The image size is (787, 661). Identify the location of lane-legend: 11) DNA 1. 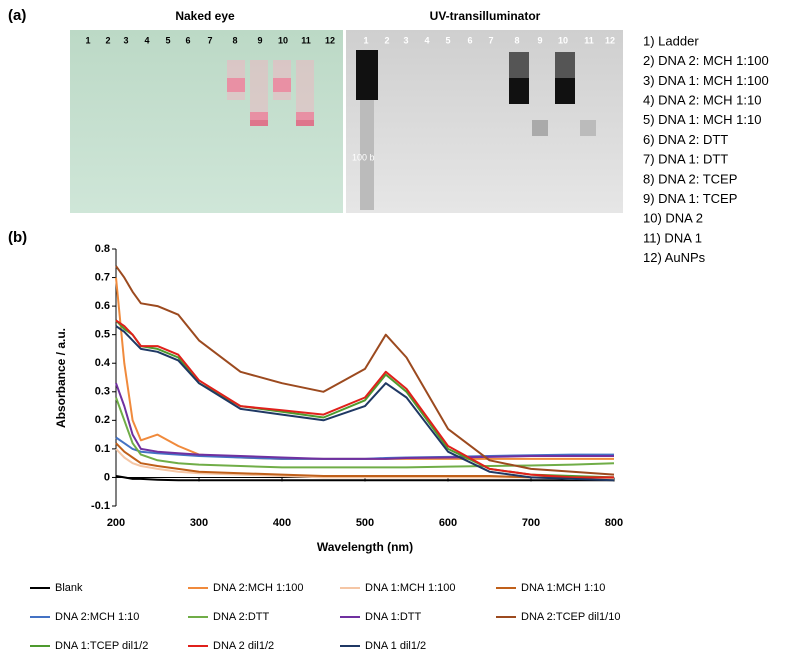
(672, 237).